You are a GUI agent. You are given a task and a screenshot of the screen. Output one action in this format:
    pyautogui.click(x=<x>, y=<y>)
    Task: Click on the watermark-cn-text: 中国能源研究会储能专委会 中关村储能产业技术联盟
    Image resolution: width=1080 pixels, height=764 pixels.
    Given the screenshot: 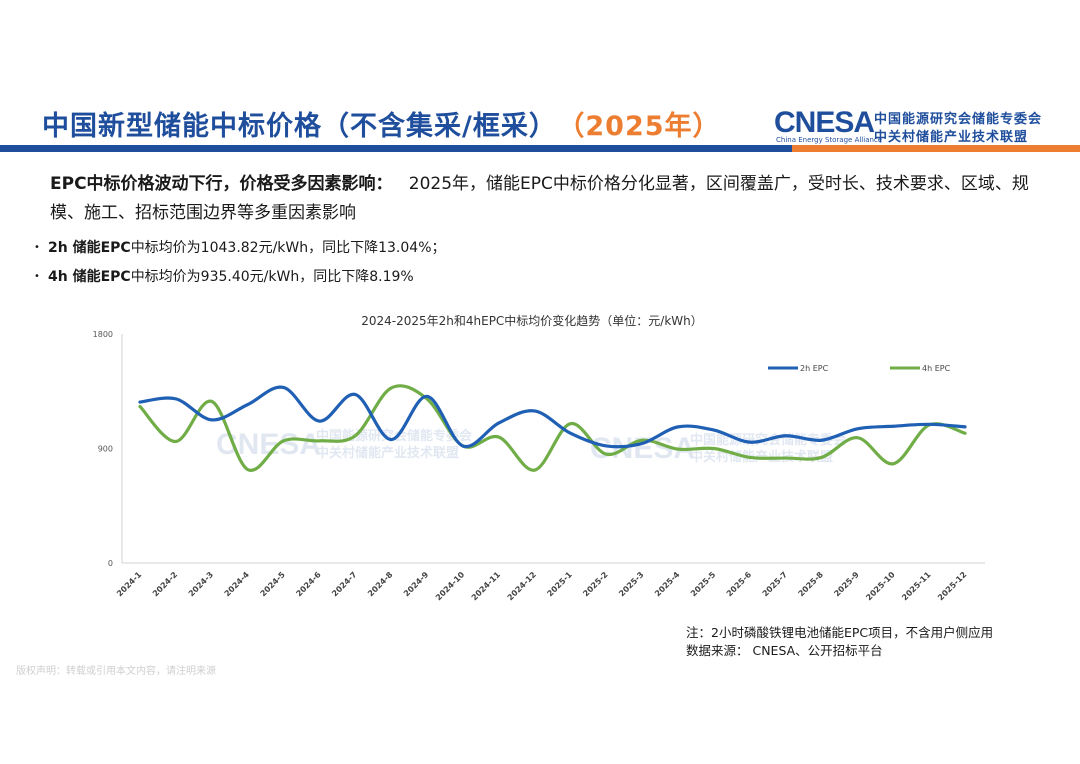 What is the action you would take?
    pyautogui.click(x=394, y=445)
    